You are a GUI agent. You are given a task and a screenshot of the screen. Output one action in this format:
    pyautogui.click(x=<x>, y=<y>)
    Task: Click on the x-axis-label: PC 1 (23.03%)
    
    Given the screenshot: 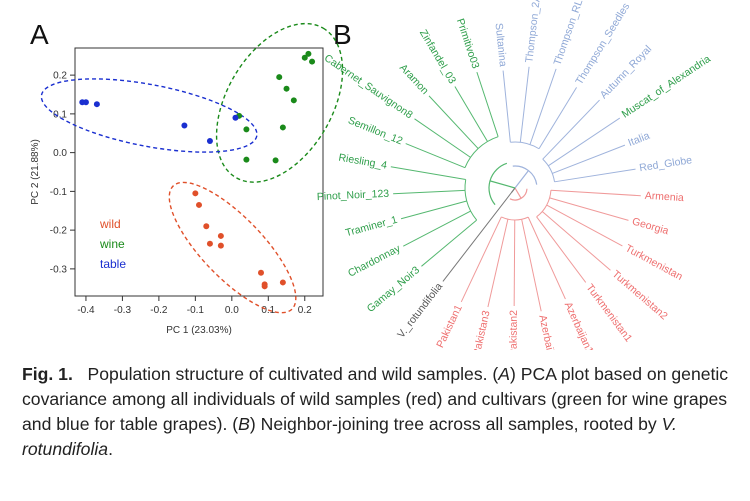 What is the action you would take?
    pyautogui.click(x=199, y=330)
    